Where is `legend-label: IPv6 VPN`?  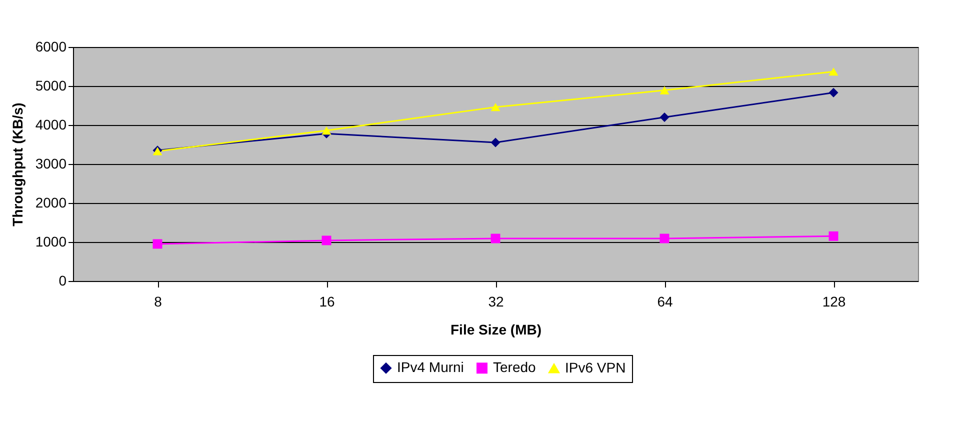 legend-label: IPv6 VPN is located at coordinates (595, 367).